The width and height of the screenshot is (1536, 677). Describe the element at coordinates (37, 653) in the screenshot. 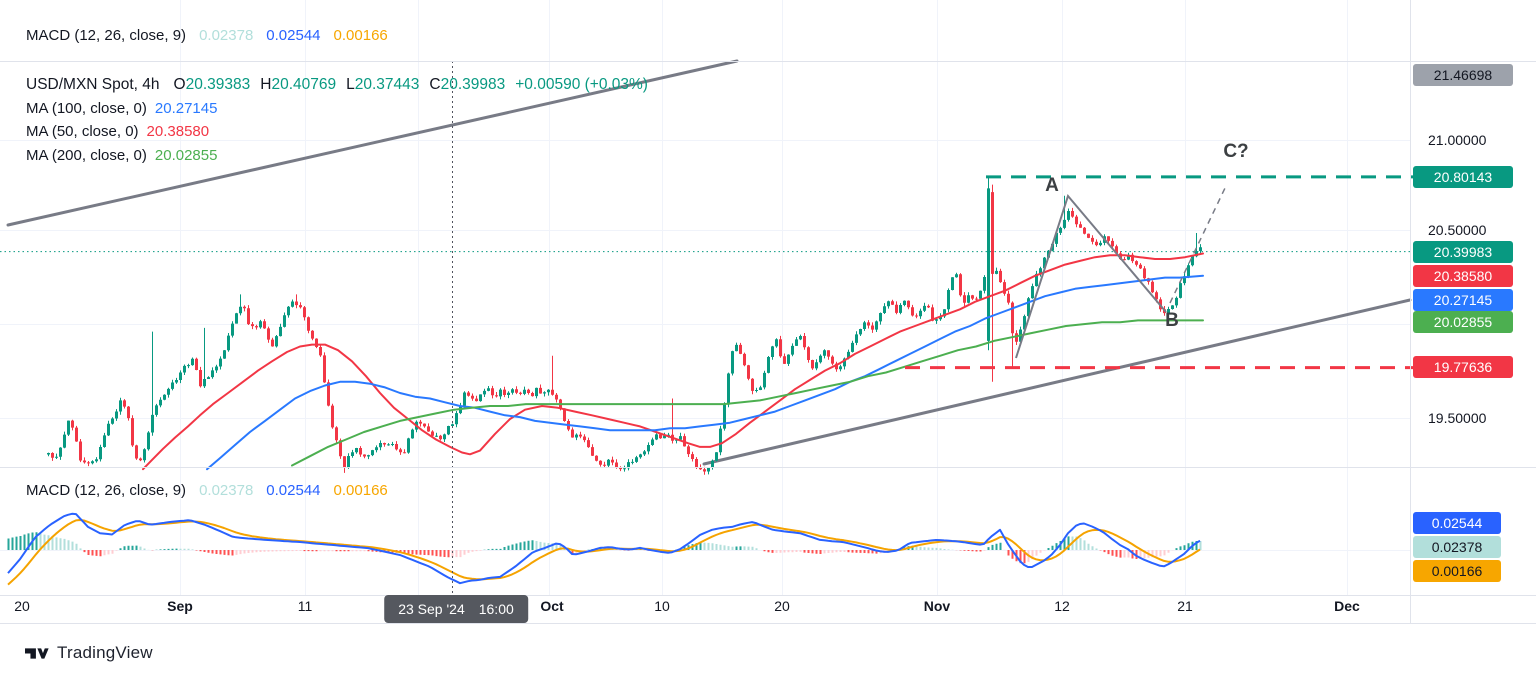

I see `tradingview-logo-icon` at that location.